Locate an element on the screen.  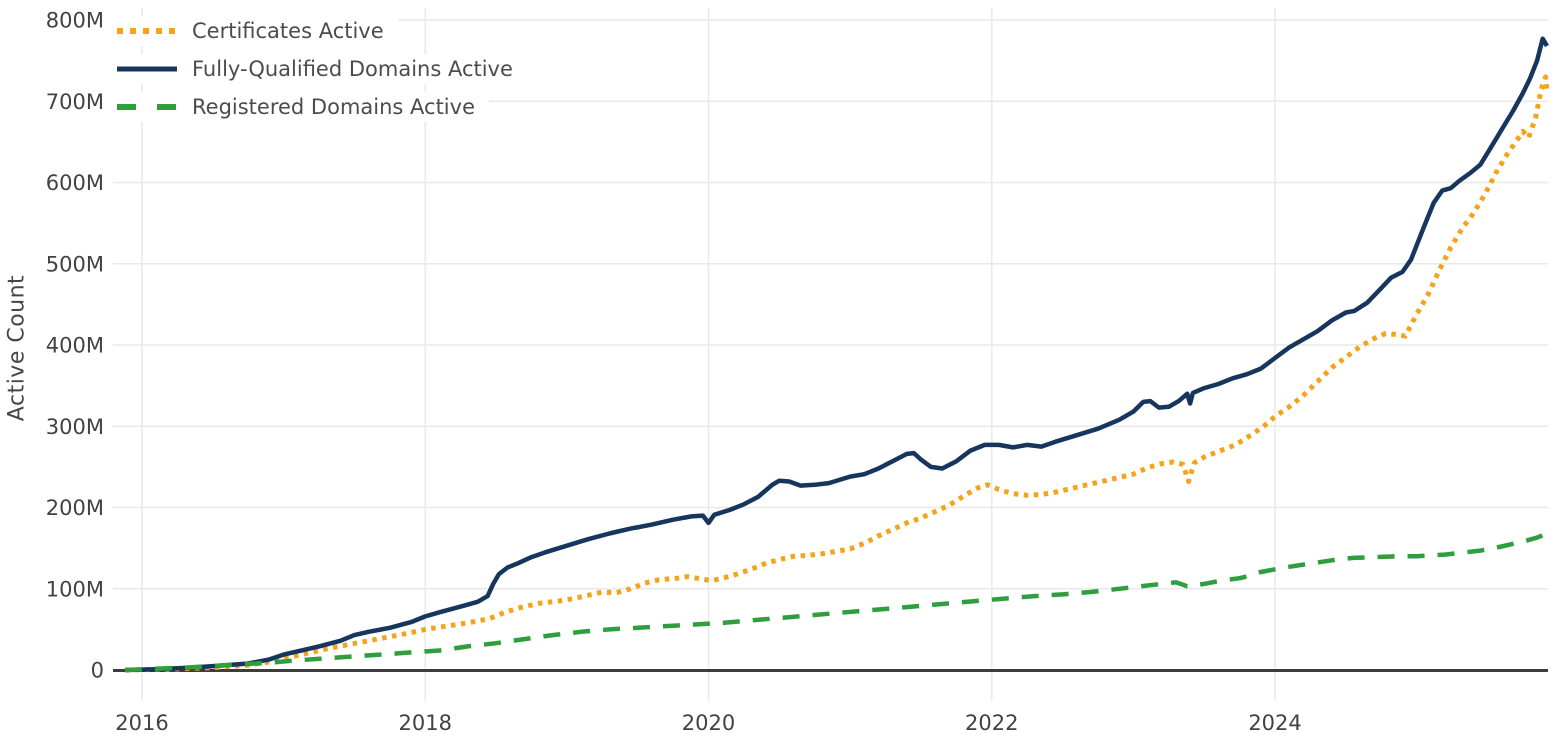
y-tick-label-700M: 700M is located at coordinates (75, 102).